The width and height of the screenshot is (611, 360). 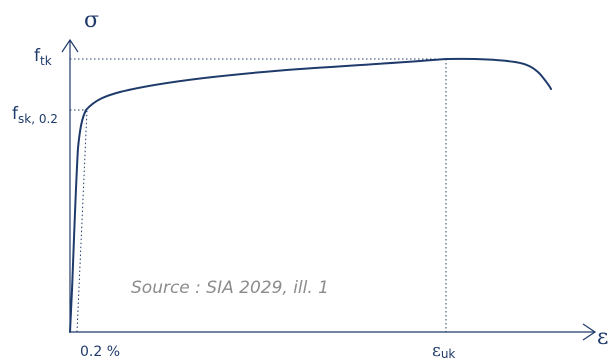 What do you see at coordinates (100, 352) in the screenshot?
I see `offset-strain-label: 0.2 %` at bounding box center [100, 352].